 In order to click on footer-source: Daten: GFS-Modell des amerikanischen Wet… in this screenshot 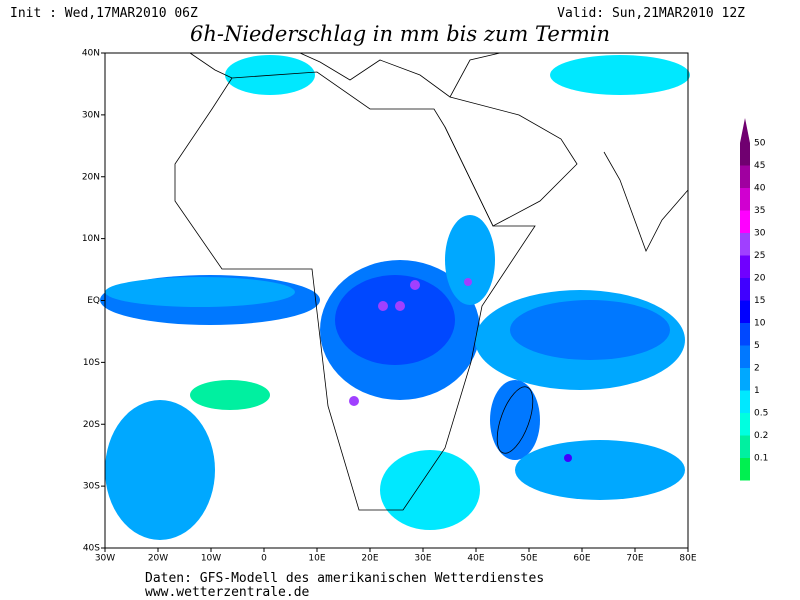, I will do `click(344, 578)`.